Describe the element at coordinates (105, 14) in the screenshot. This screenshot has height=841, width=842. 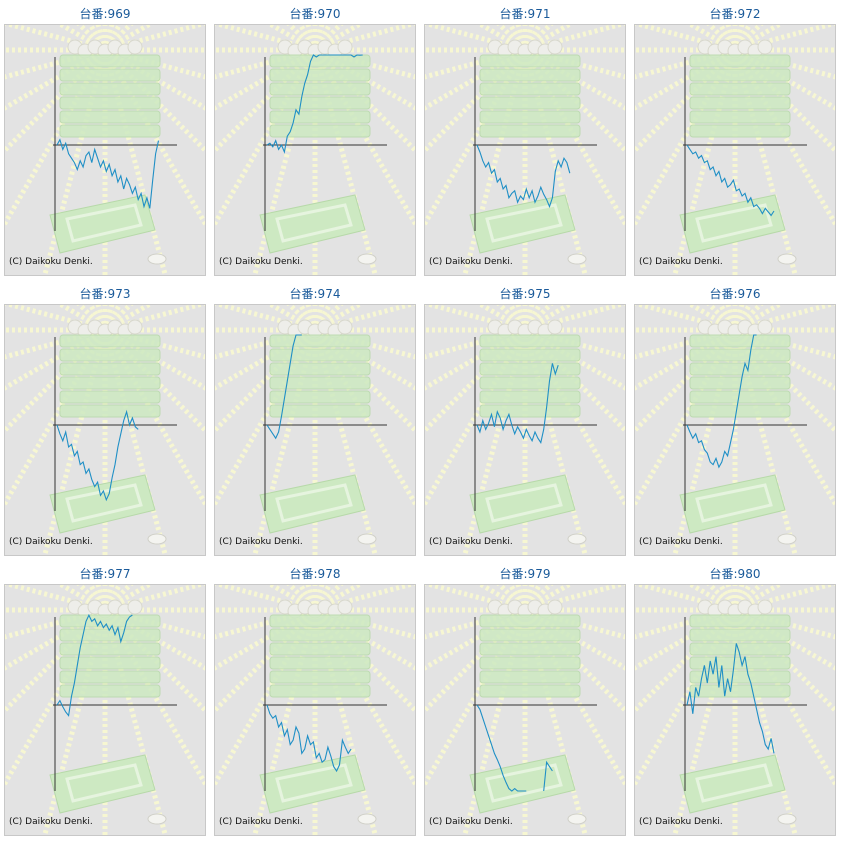
I see `machine-number-link: 台番:969` at that location.